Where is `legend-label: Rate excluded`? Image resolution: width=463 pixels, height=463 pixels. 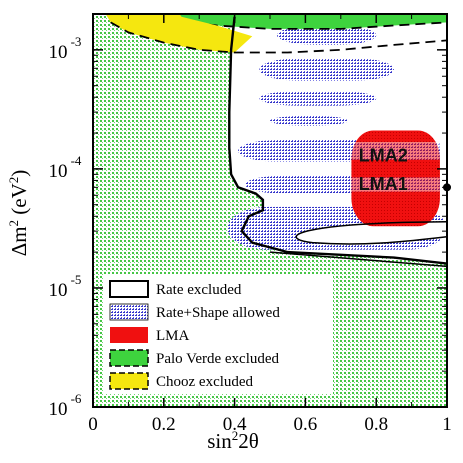 legend-label: Rate excluded is located at coordinates (199, 290).